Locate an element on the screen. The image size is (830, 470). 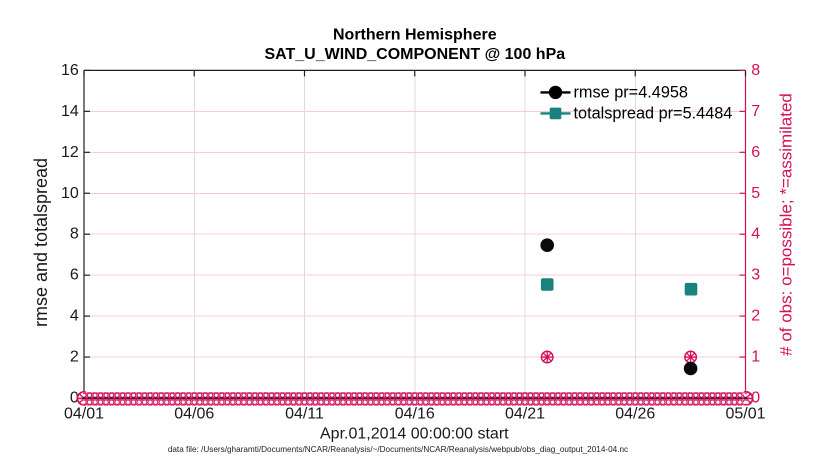
svg-text: 12 is located at coordinates (70, 152).